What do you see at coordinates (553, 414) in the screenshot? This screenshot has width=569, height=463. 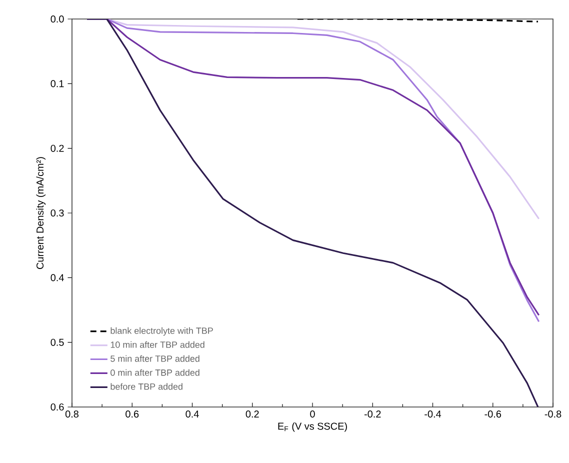 I see `x-tick-label: -0.8` at bounding box center [553, 414].